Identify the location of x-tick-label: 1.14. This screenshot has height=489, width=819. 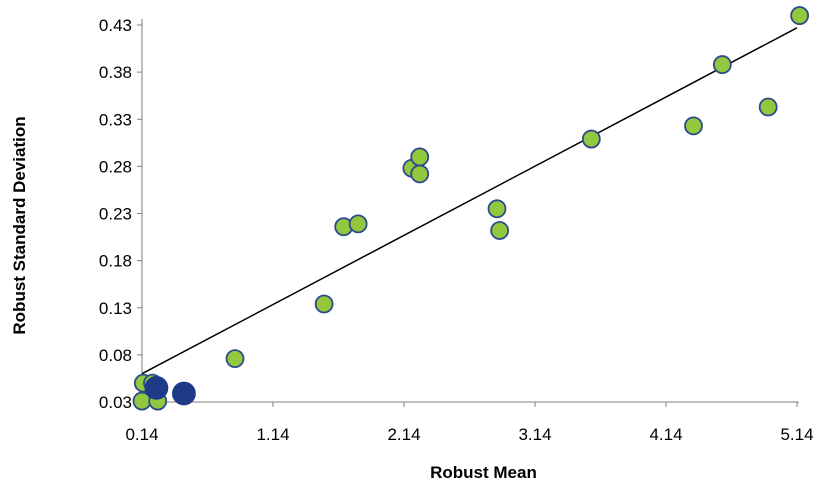
(272, 434).